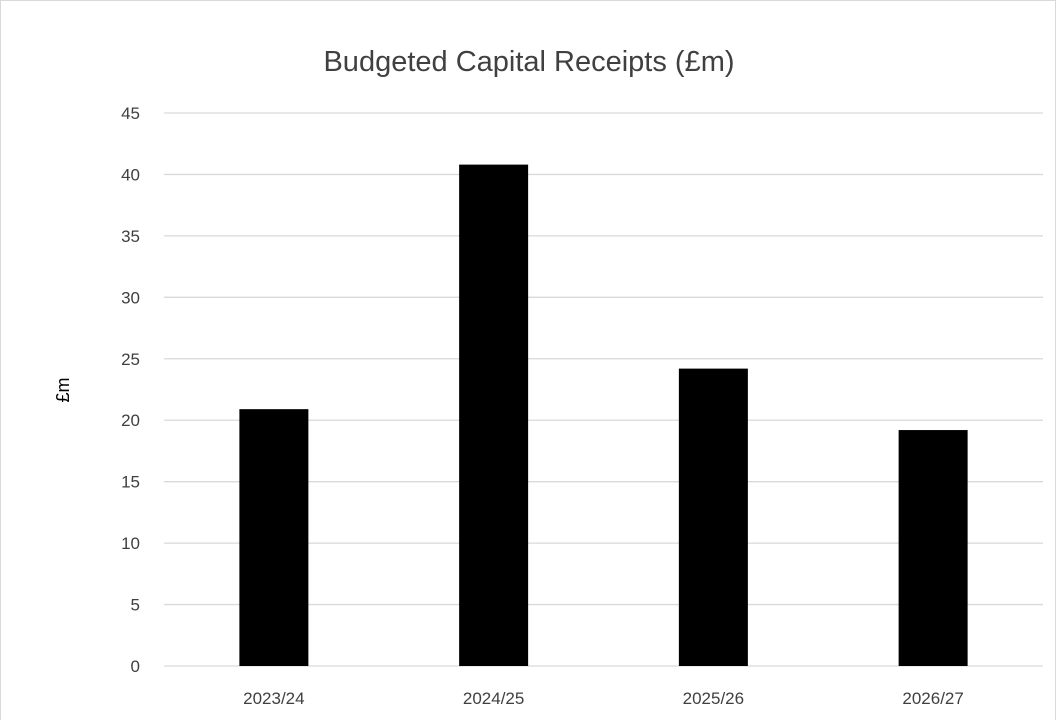  Describe the element at coordinates (130, 236) in the screenshot. I see `y-tick-label: 35` at that location.